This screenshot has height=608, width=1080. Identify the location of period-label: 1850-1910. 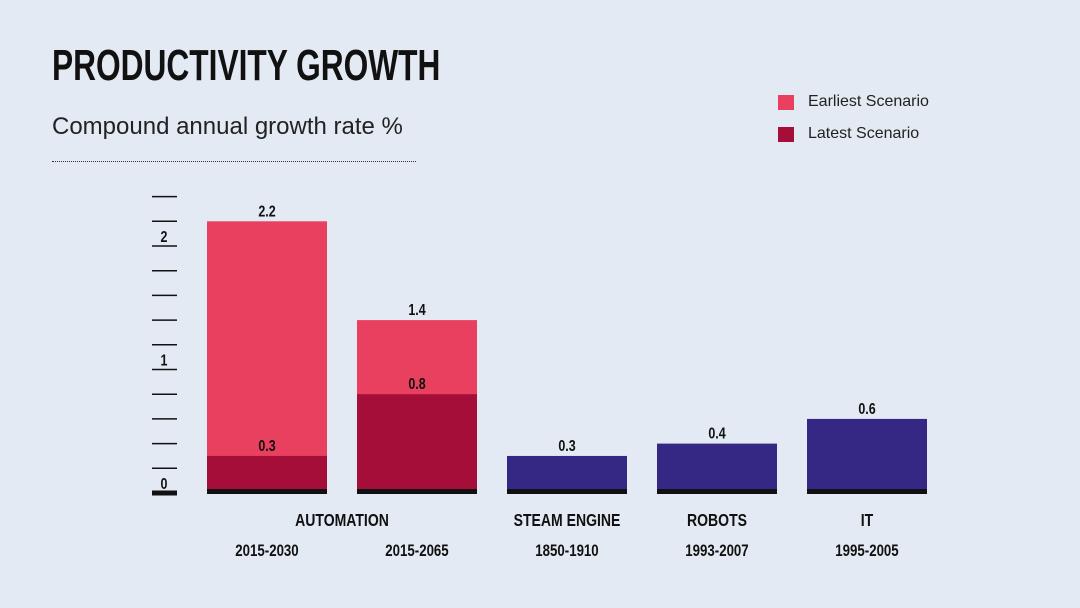
(566, 551).